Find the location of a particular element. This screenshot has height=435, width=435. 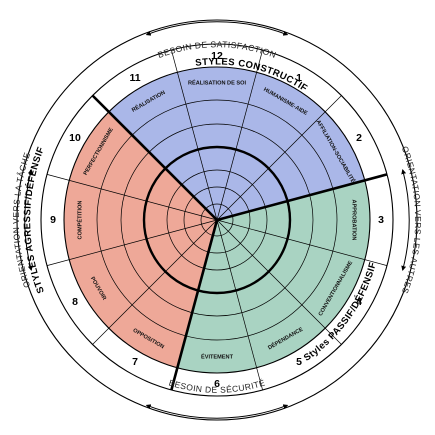

sector-label: APPROBATION is located at coordinates (354, 220).